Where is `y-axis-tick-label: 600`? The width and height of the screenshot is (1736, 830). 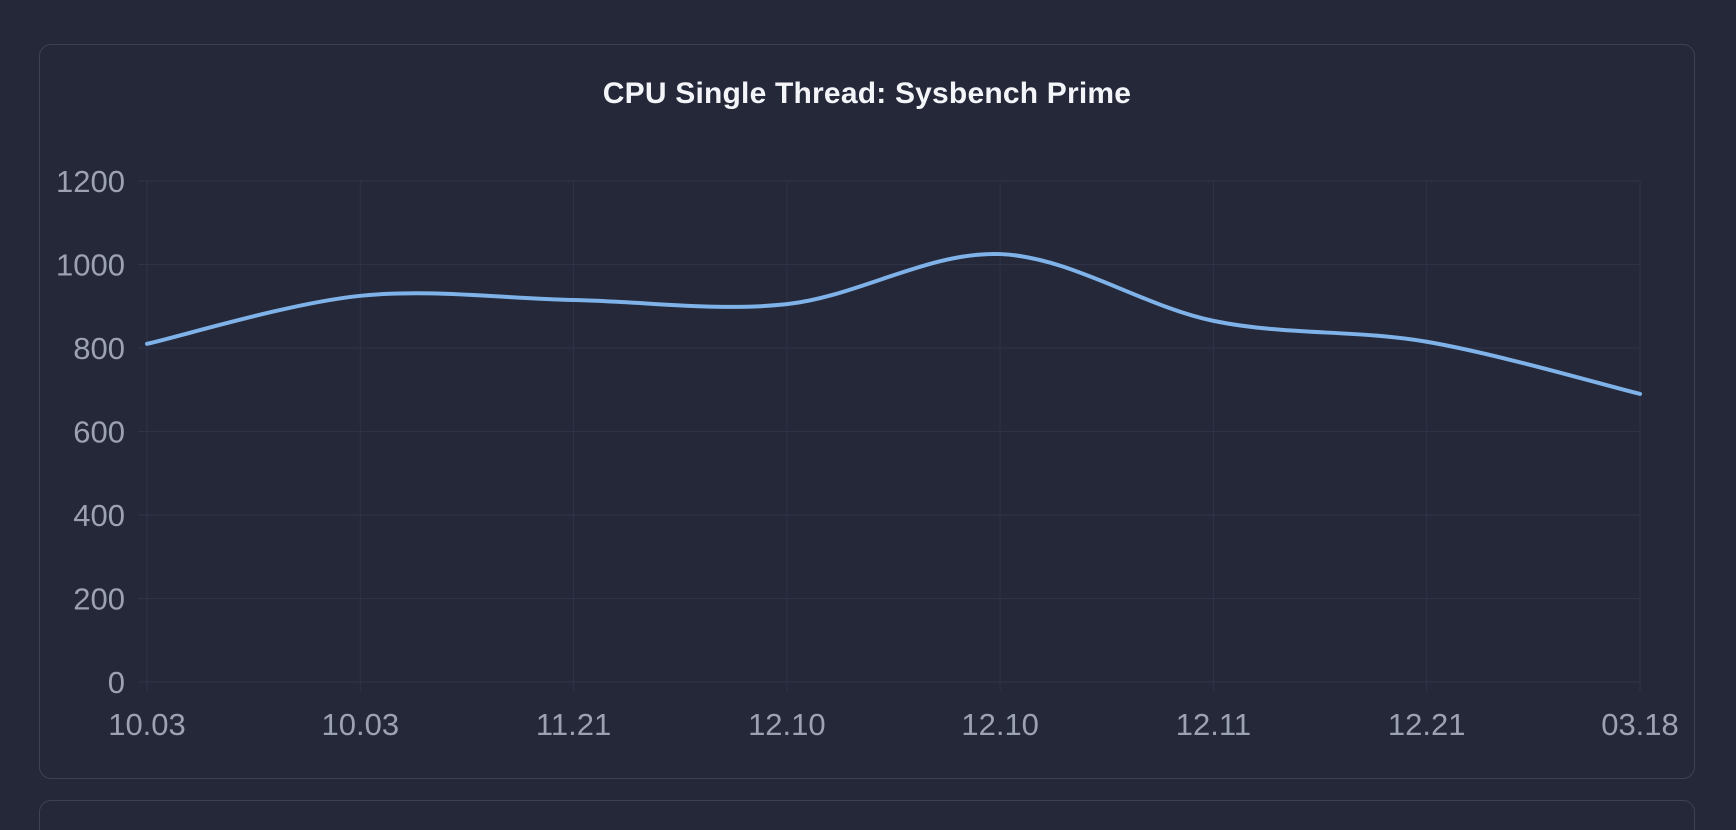
y-axis-tick-label: 600 is located at coordinates (99, 432).